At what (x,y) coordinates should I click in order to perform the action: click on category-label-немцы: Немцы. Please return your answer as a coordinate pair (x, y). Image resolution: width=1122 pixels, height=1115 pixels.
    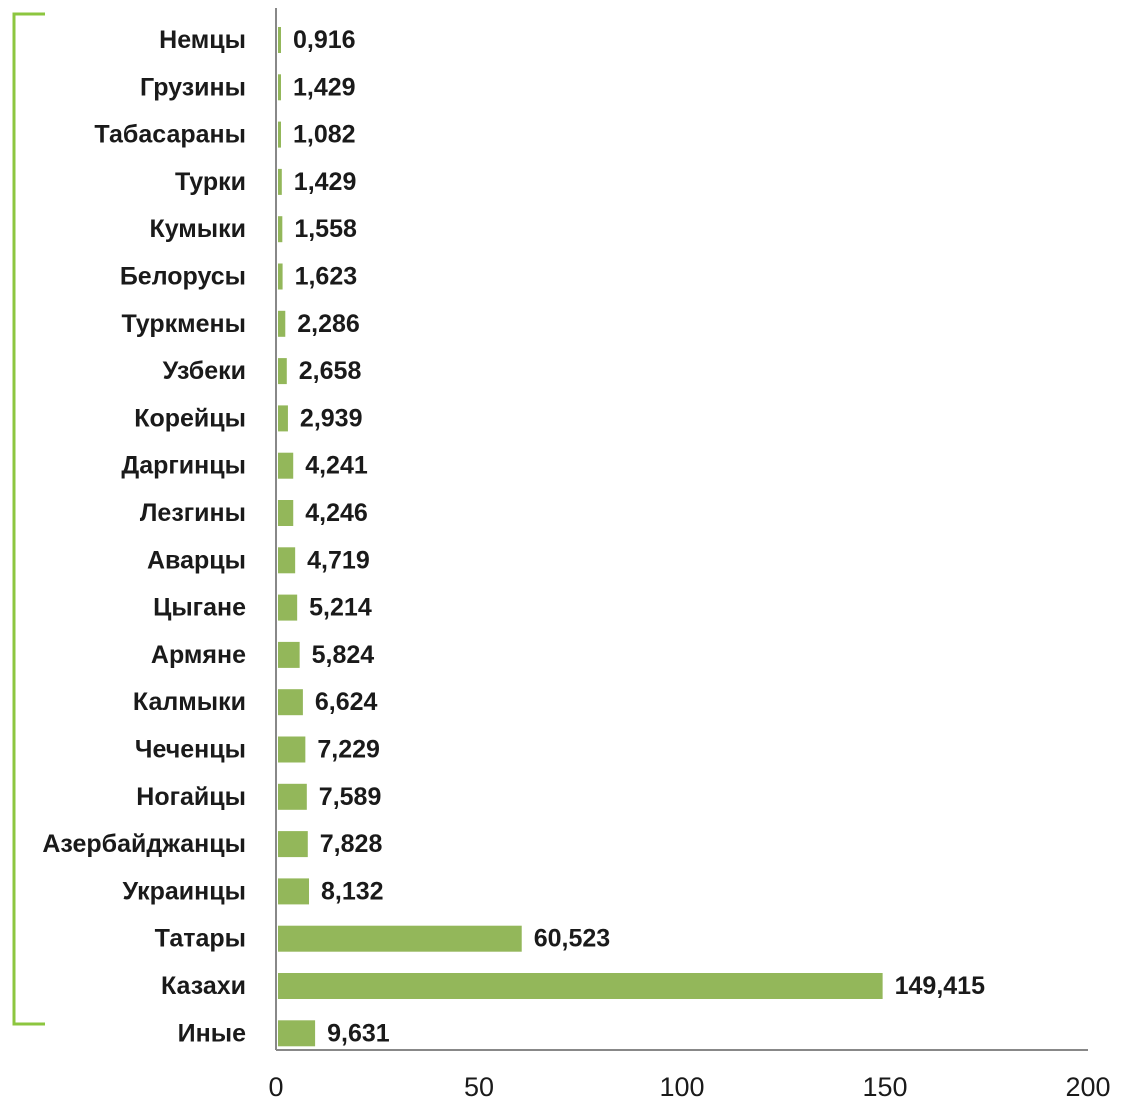
    Looking at the image, I should click on (202, 40).